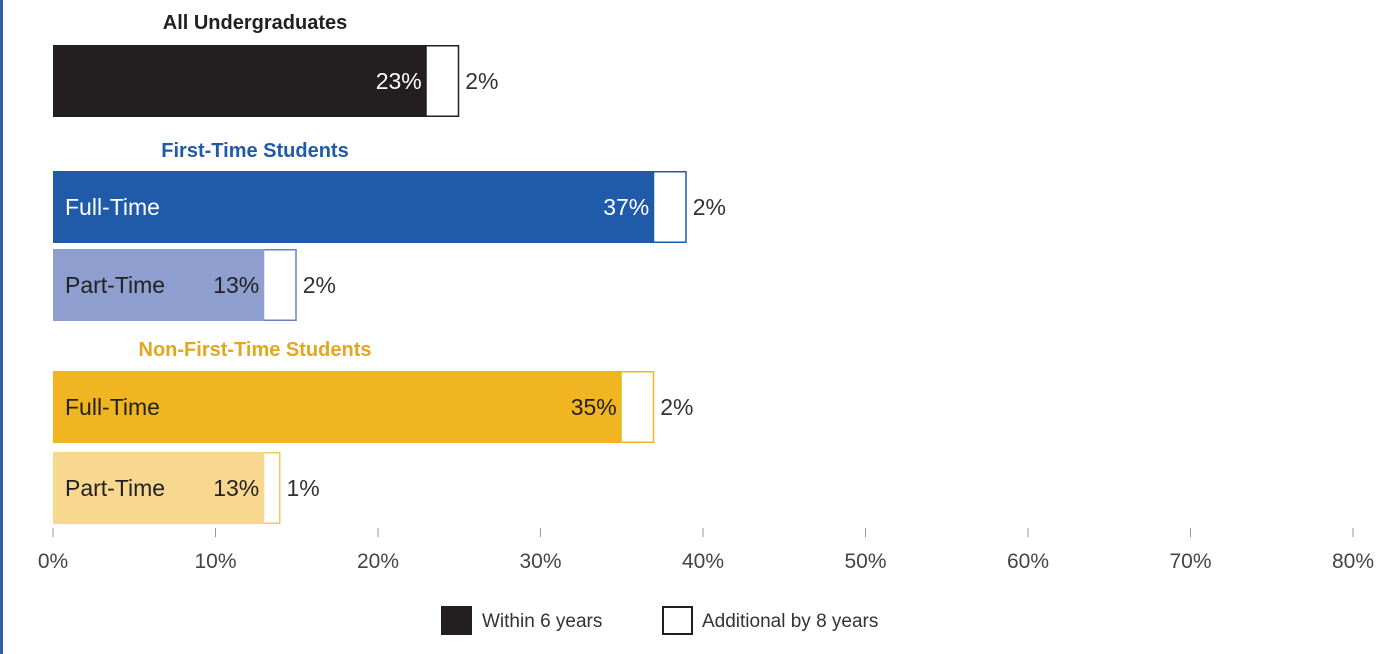 Image resolution: width=1386 pixels, height=654 pixels. What do you see at coordinates (215, 561) in the screenshot?
I see `x-tick-label: 10%` at bounding box center [215, 561].